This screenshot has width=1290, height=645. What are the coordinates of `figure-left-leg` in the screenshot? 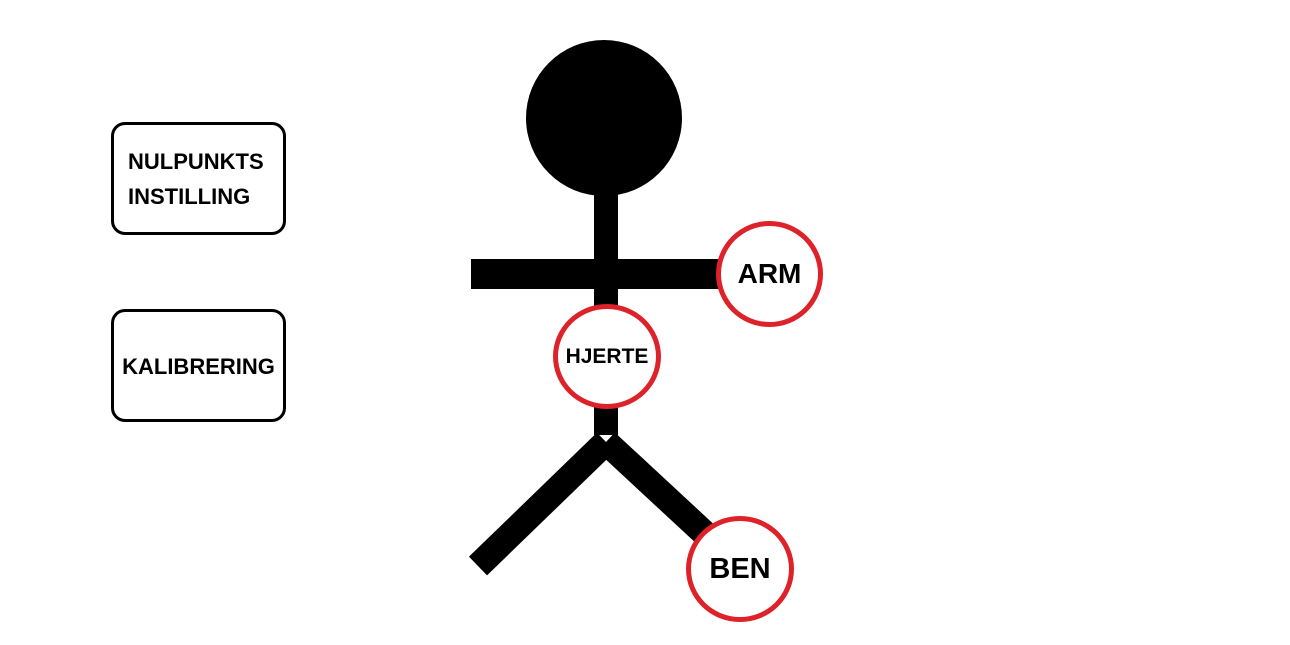 It's located at (542, 504).